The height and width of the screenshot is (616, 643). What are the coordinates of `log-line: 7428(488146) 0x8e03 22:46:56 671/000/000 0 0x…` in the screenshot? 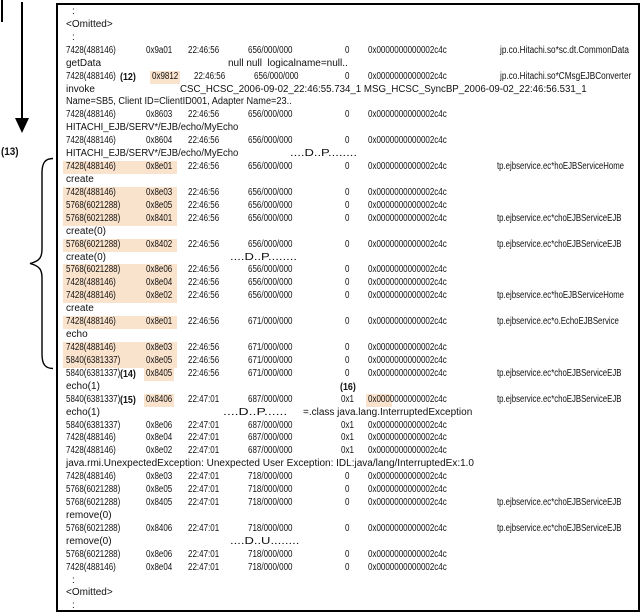 It's located at (348, 348).